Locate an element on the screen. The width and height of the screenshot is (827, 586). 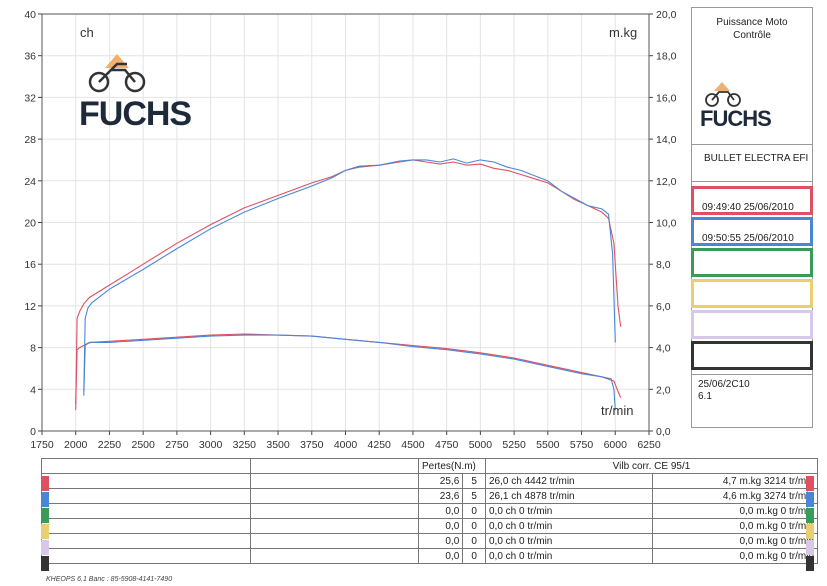
table-header-row: Pertes(N.m) Vilb corr. CE 95/1 is located at coordinates (429, 466).